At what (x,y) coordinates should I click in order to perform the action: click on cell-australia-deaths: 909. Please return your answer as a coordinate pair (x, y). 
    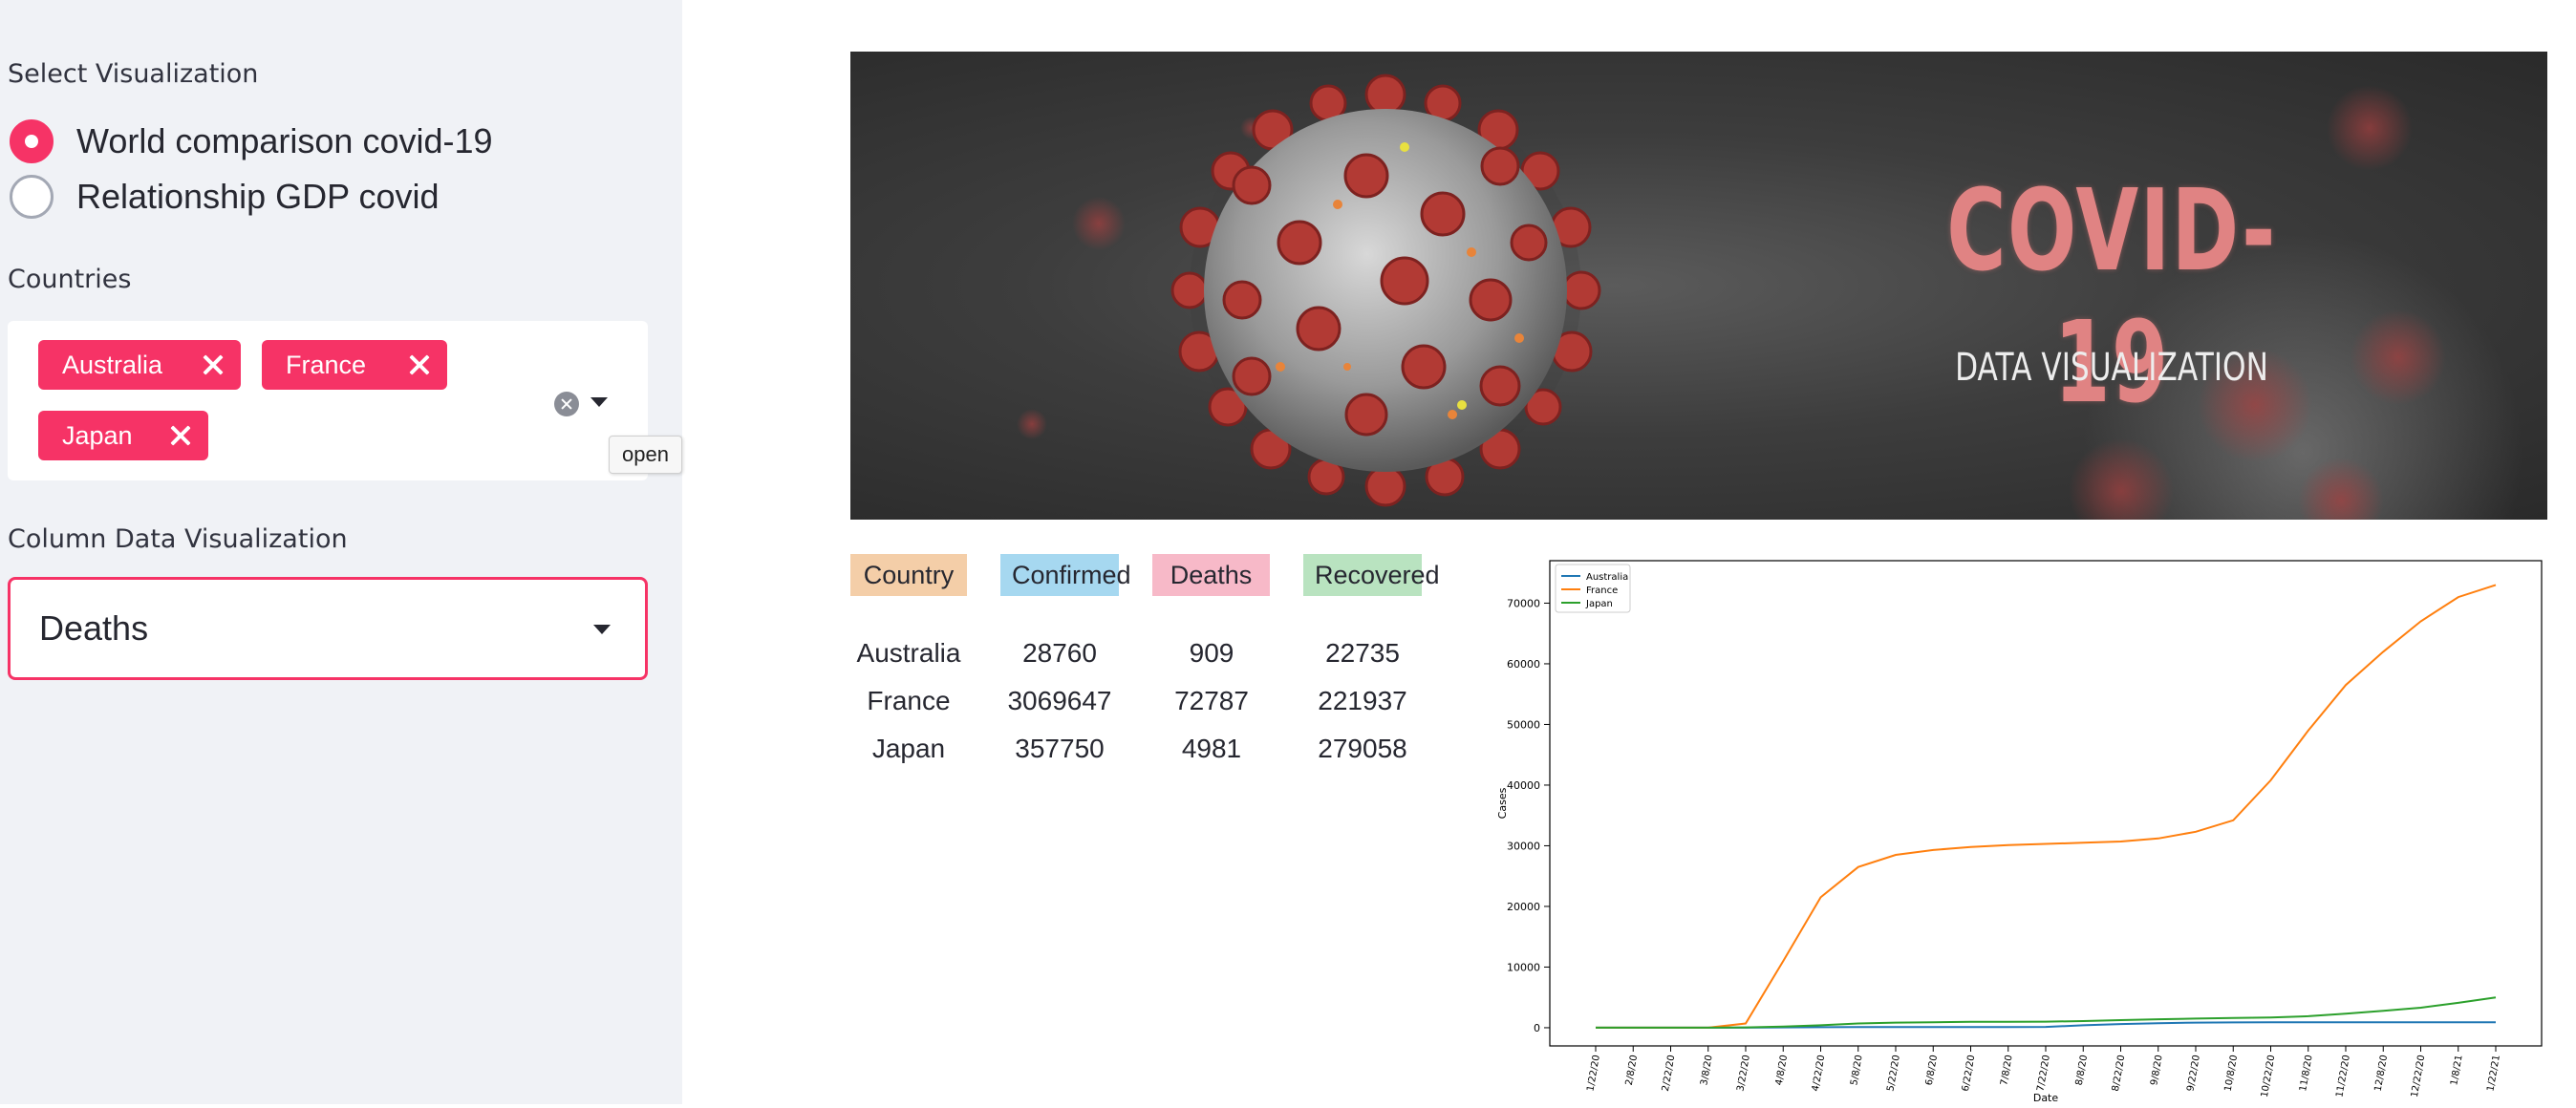
    Looking at the image, I should click on (1211, 653).